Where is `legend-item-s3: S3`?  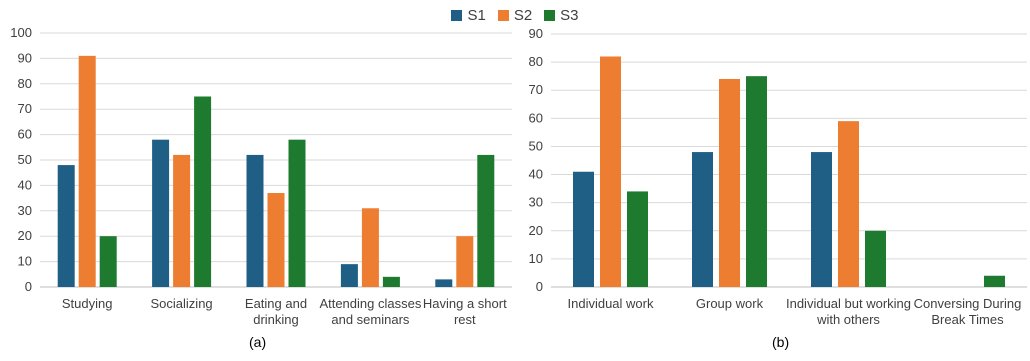 legend-item-s3: S3 is located at coordinates (561, 15).